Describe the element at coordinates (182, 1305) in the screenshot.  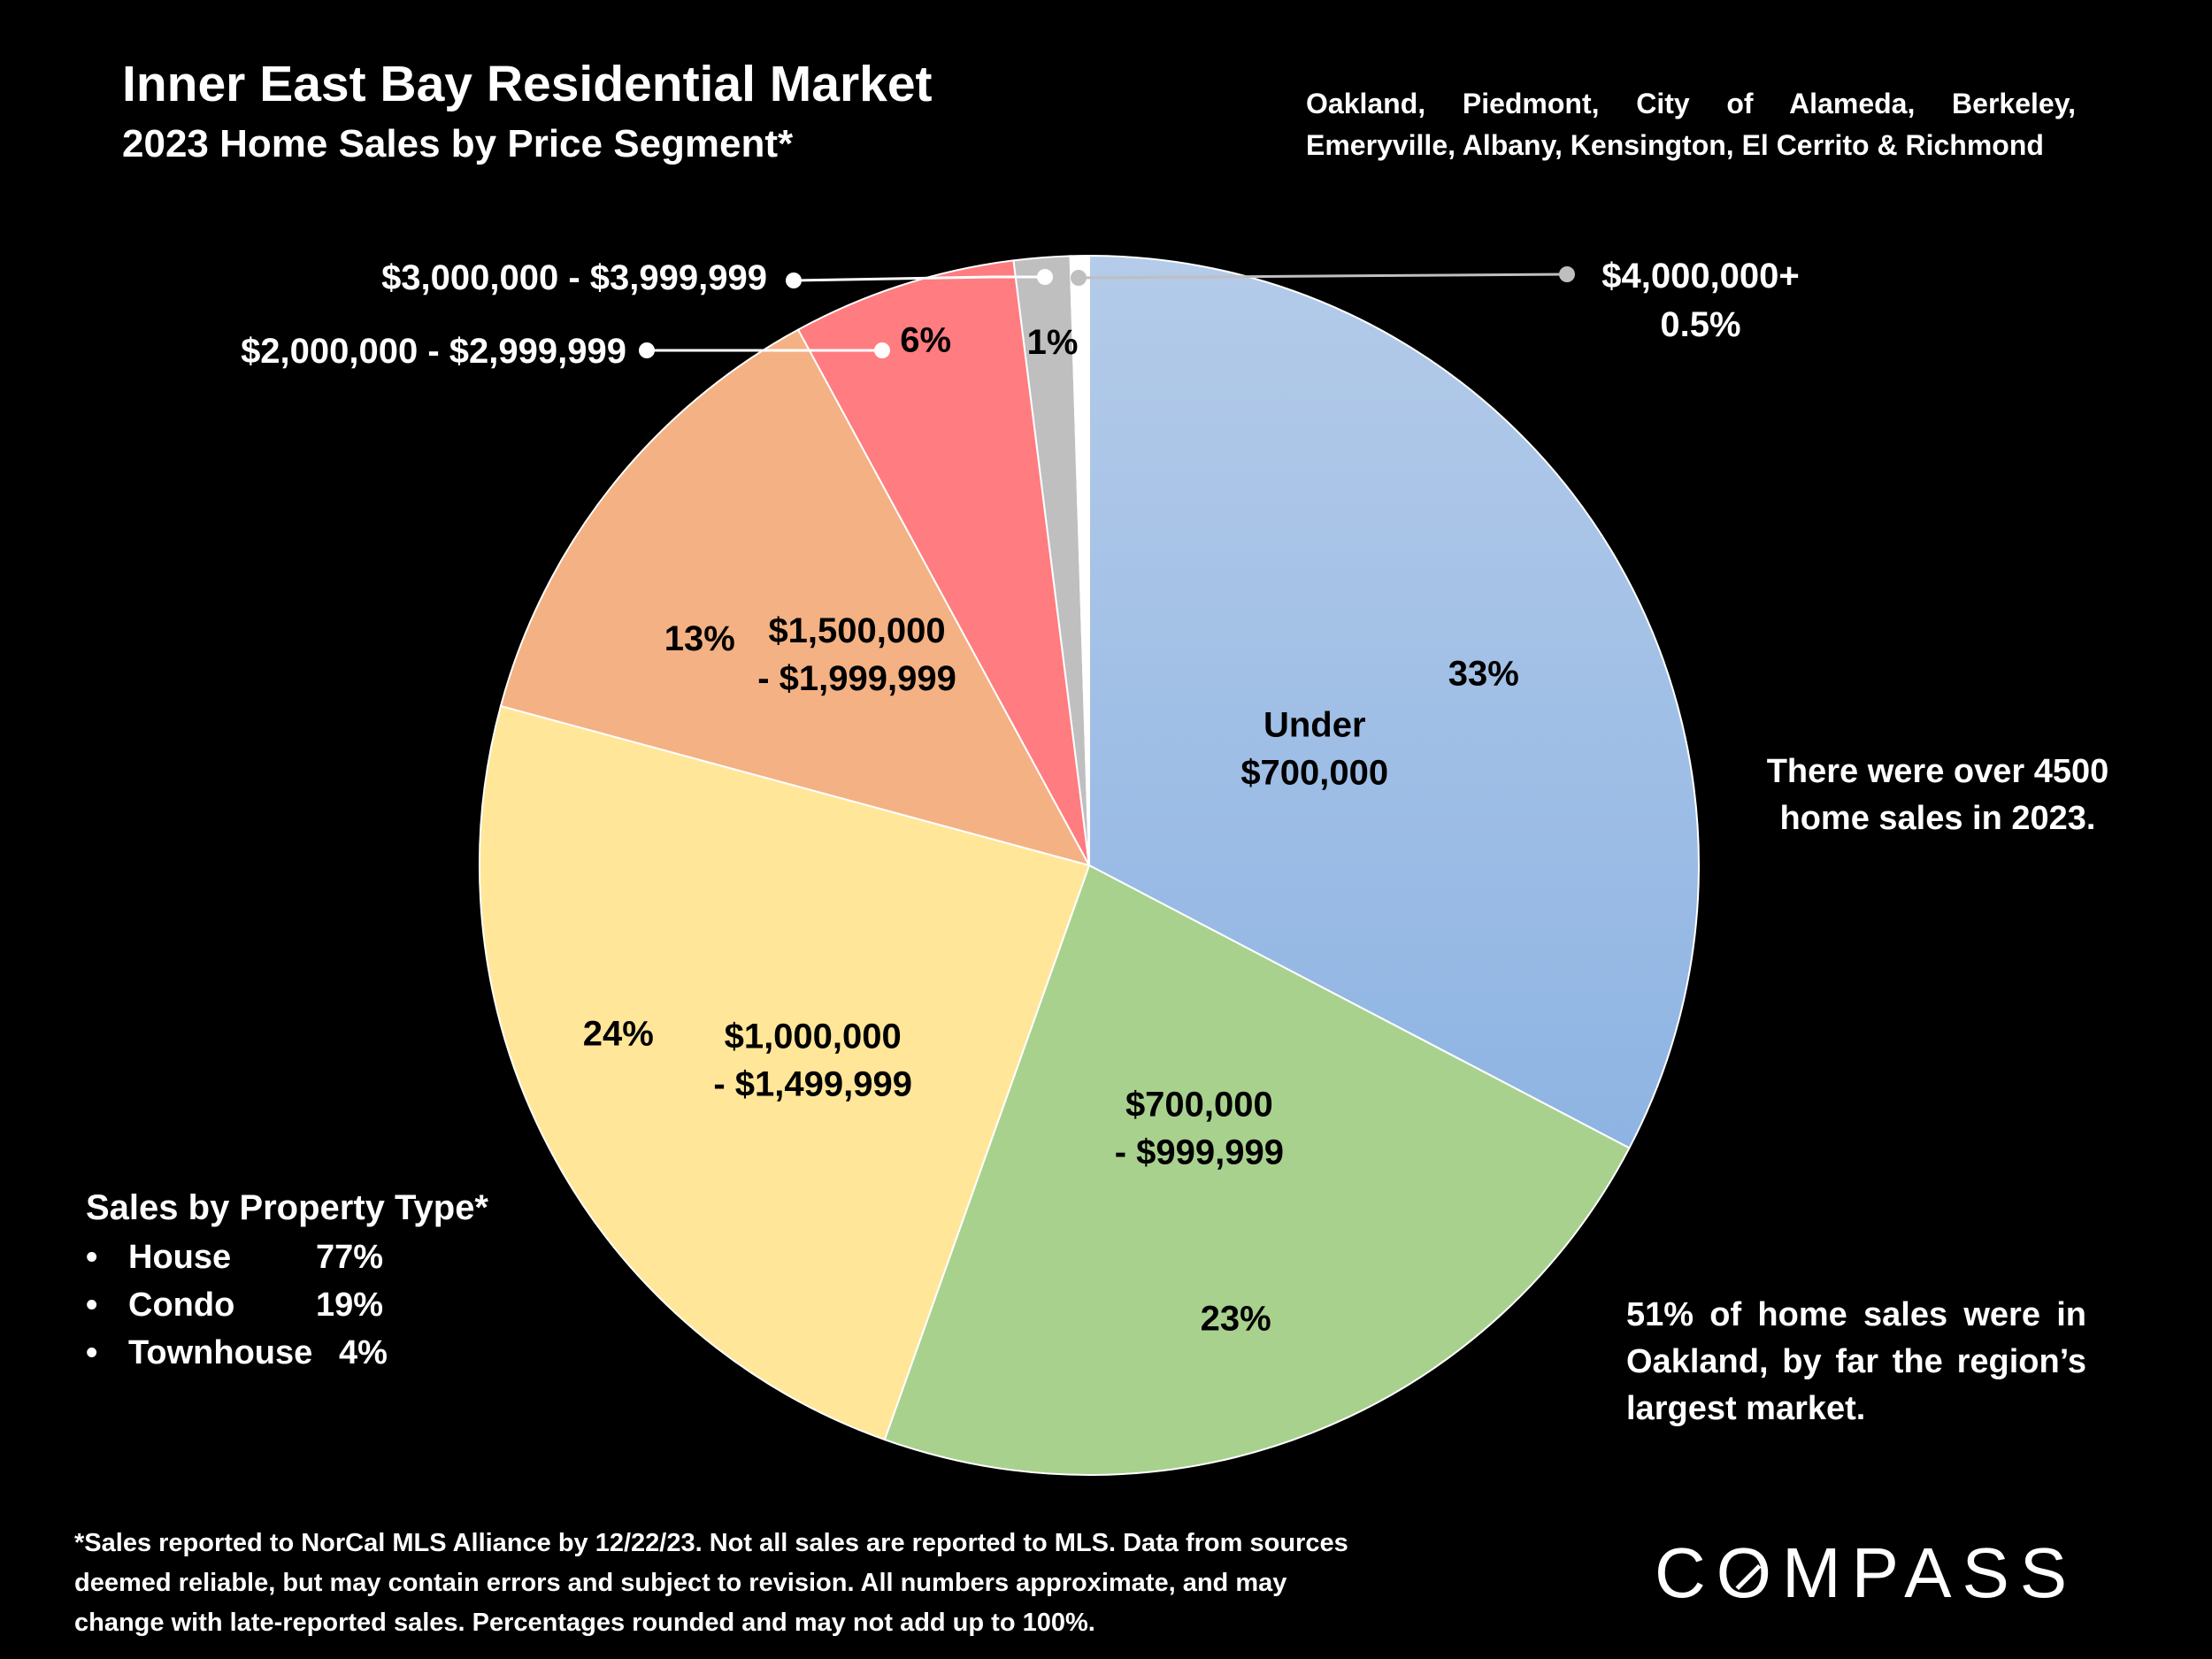
I see `property-type-label: Condo` at that location.